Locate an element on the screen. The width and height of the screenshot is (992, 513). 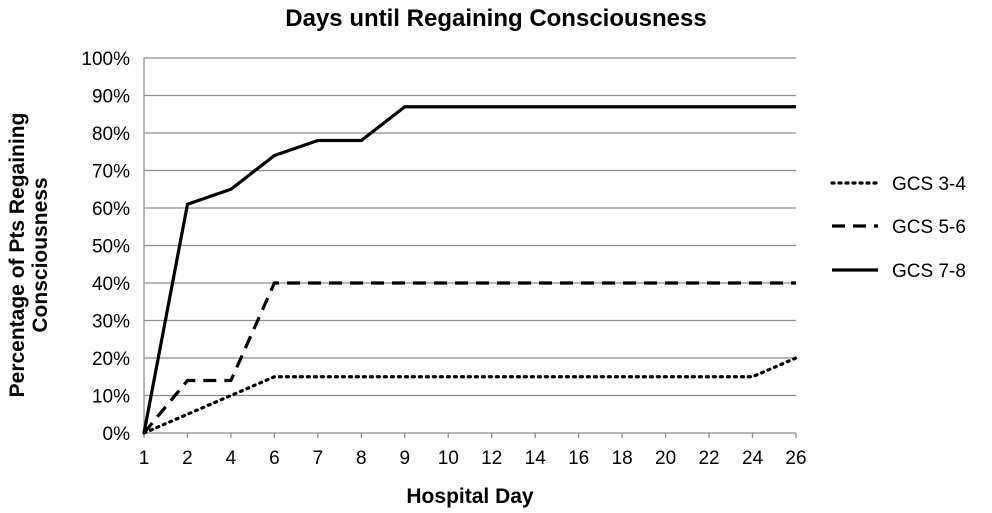
y-axis-tick-labels: 0% 10% 20% 30% 40% 50% 60% 70% 80% 90% 100% is located at coordinates (105, 247).